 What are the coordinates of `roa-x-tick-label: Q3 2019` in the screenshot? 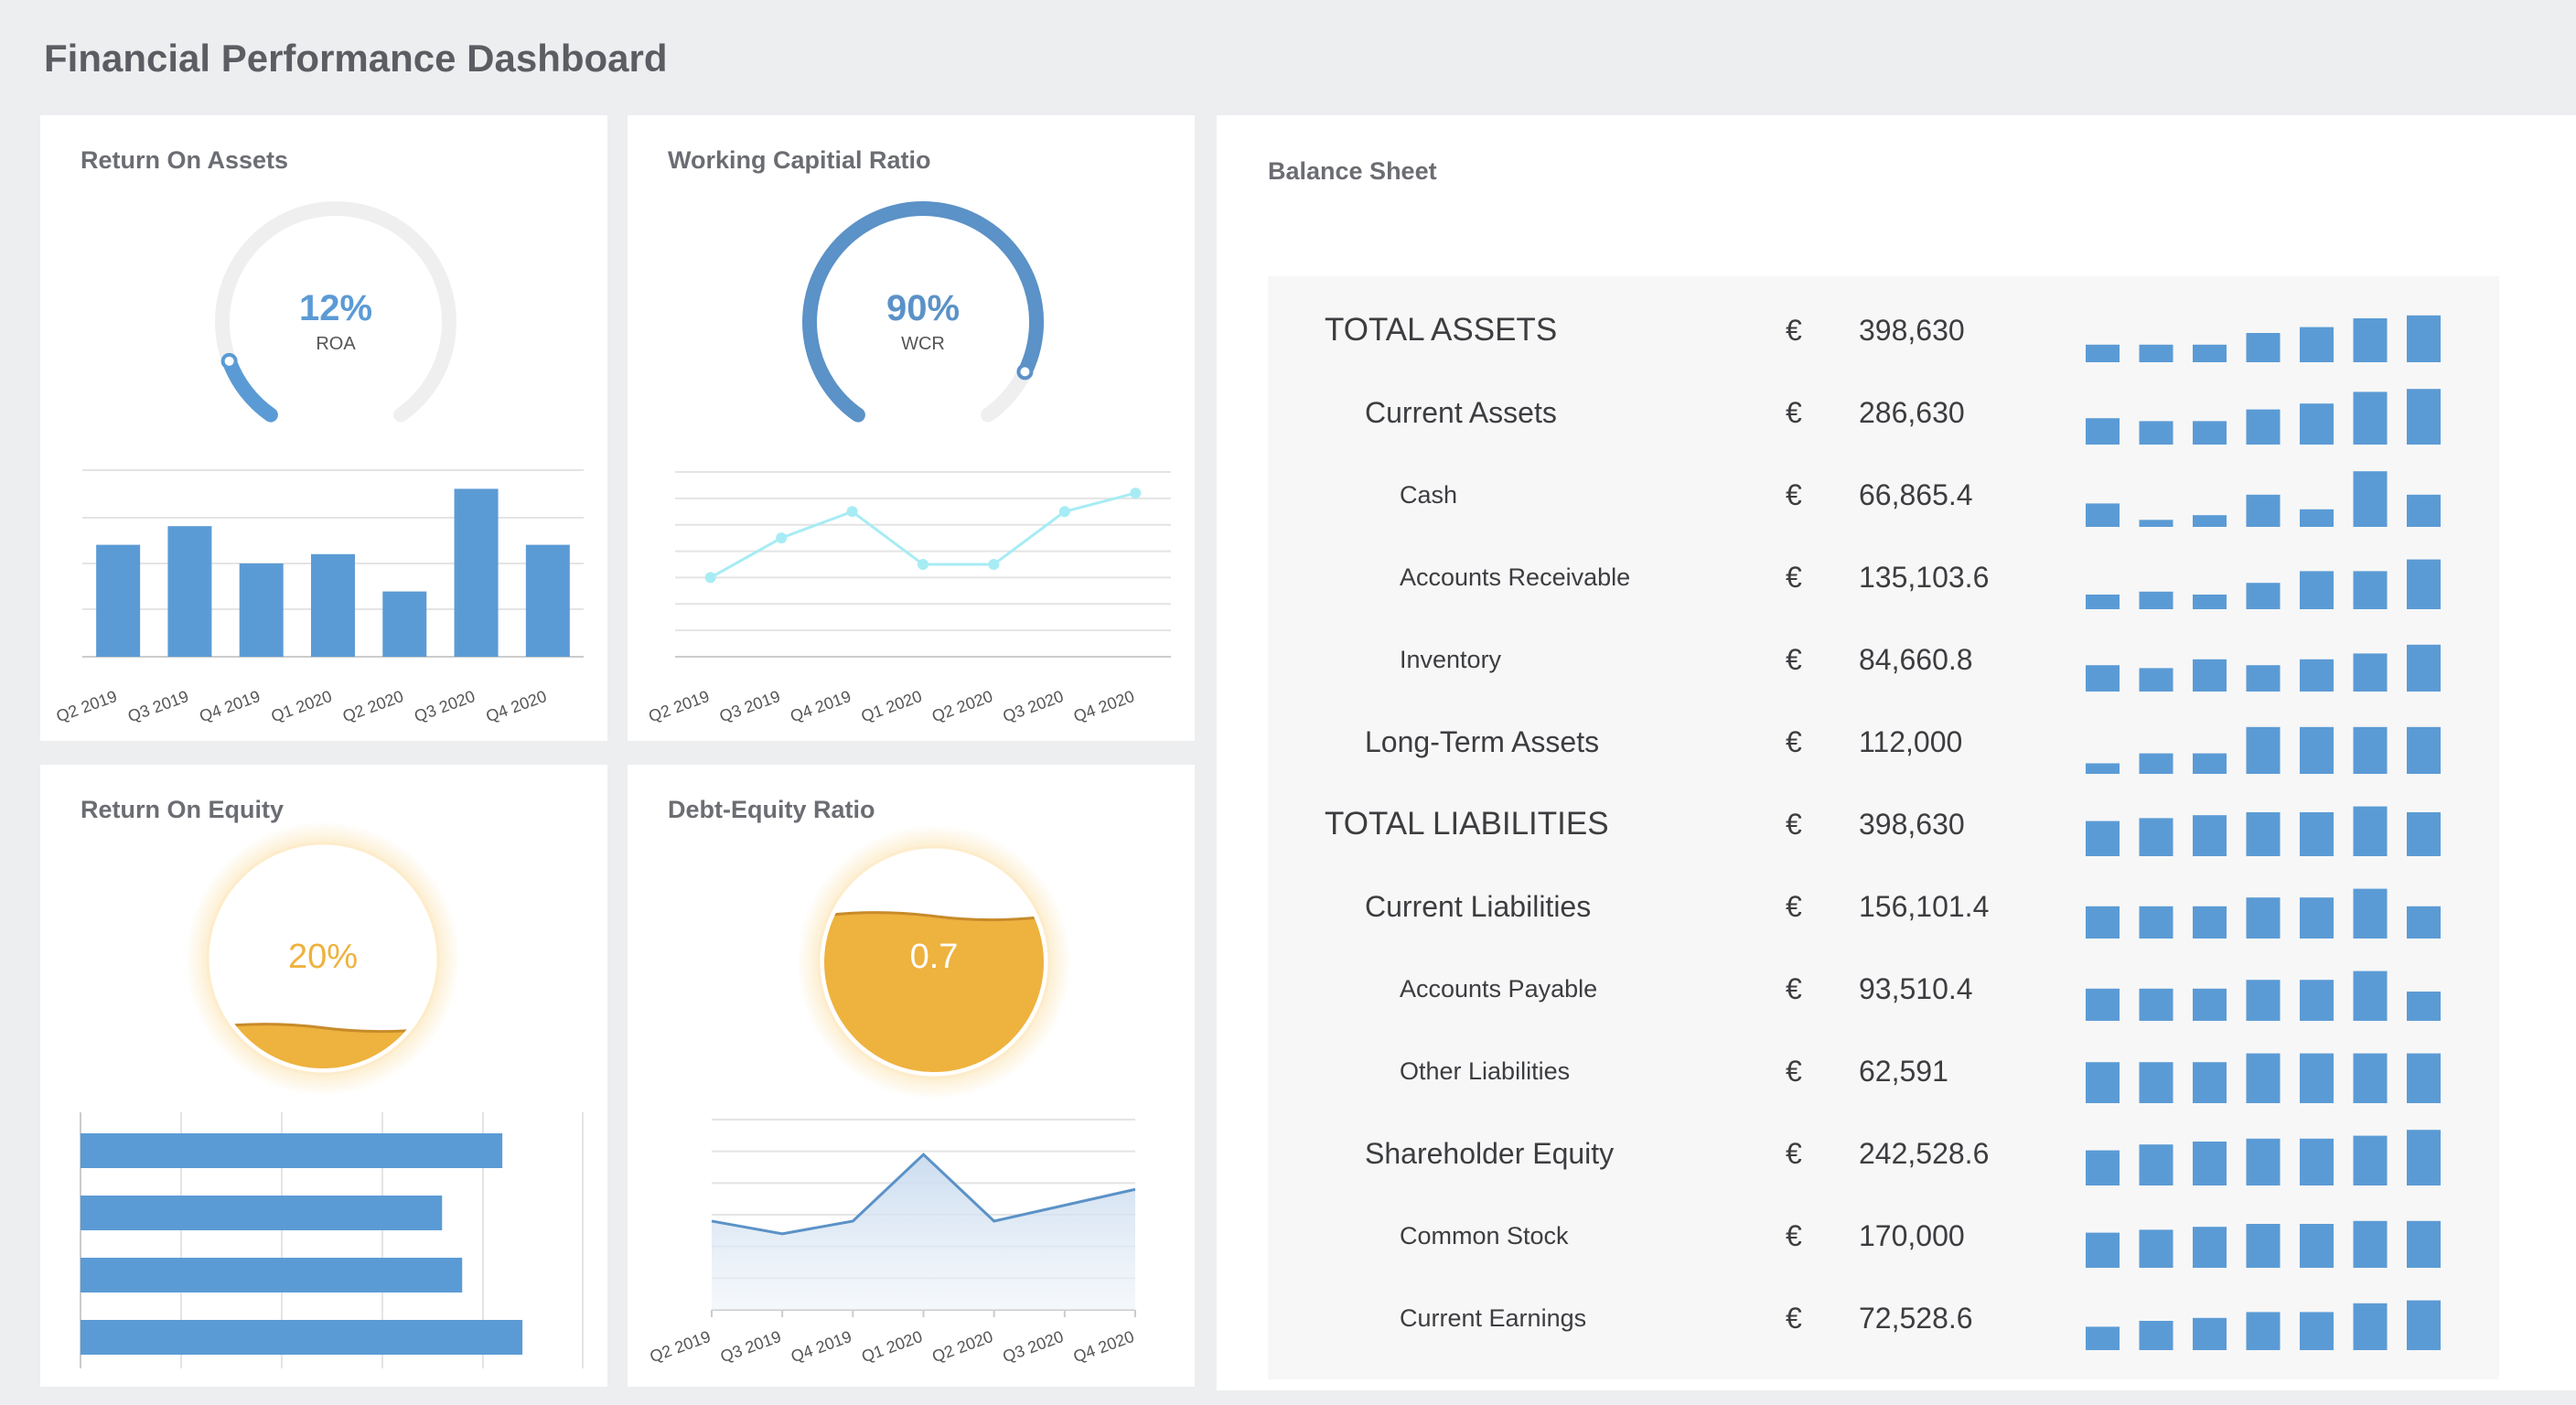 It's located at (158, 706).